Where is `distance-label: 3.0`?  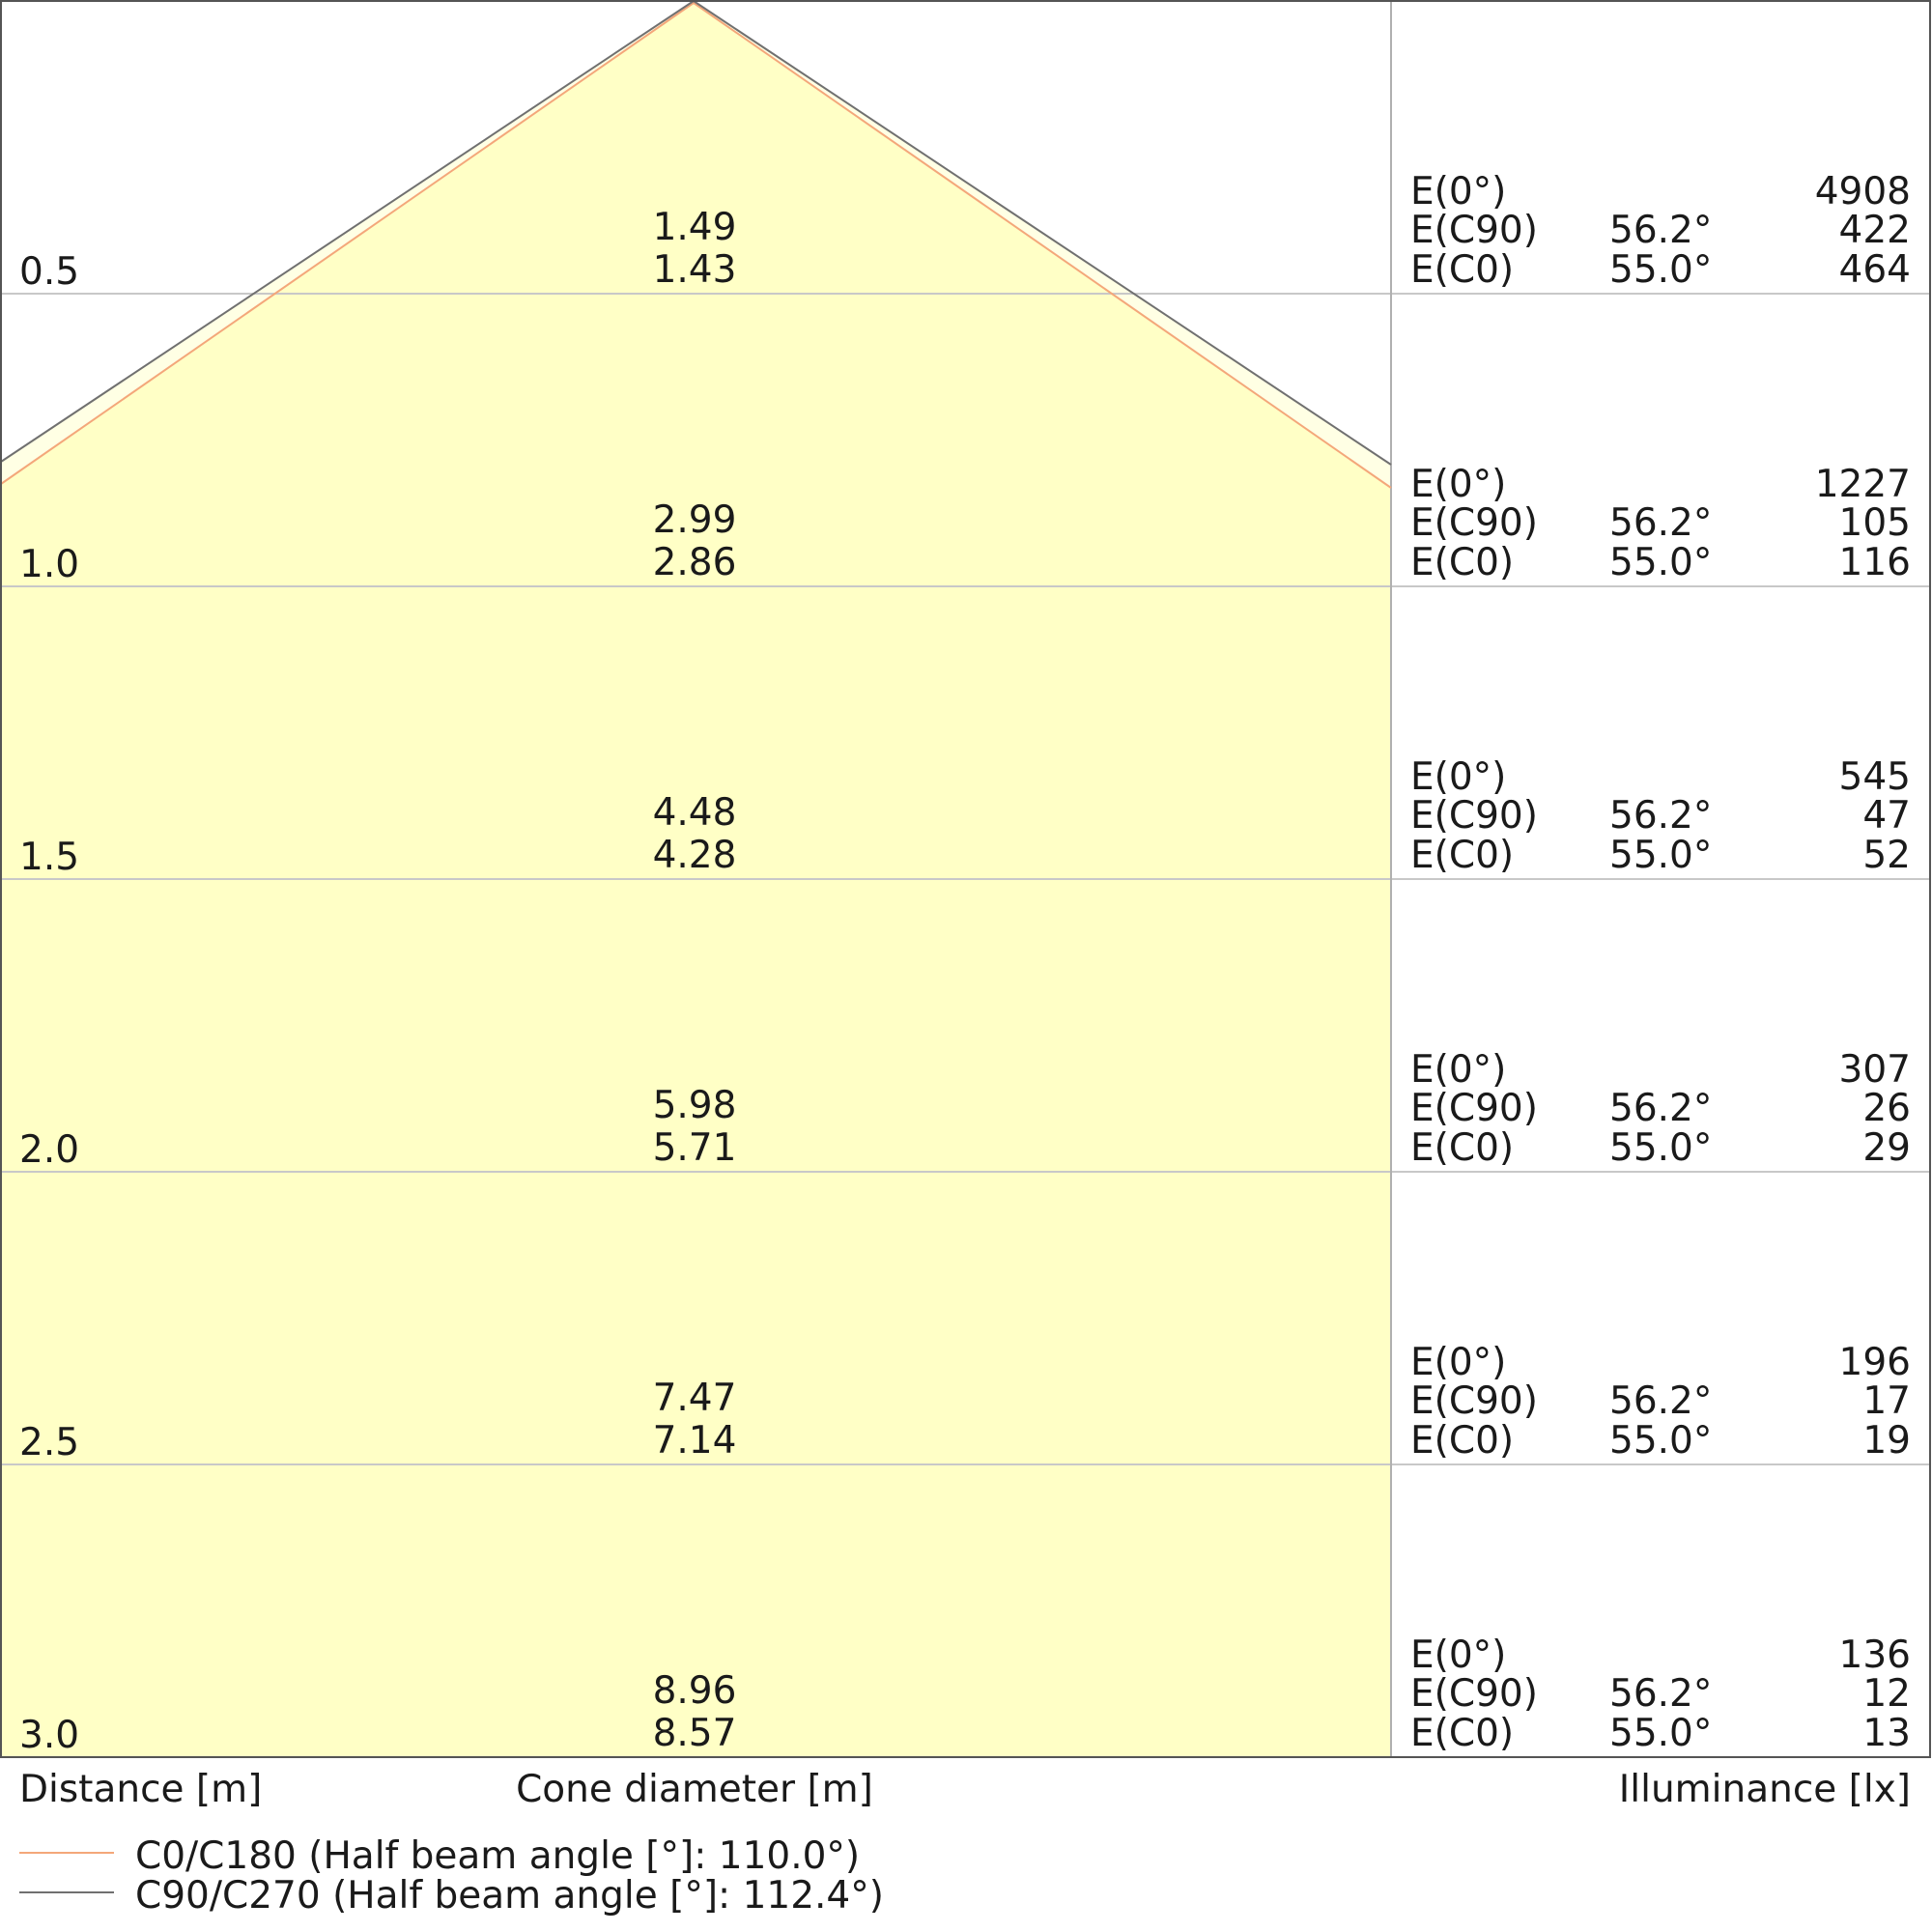 distance-label: 3.0 is located at coordinates (49, 1735).